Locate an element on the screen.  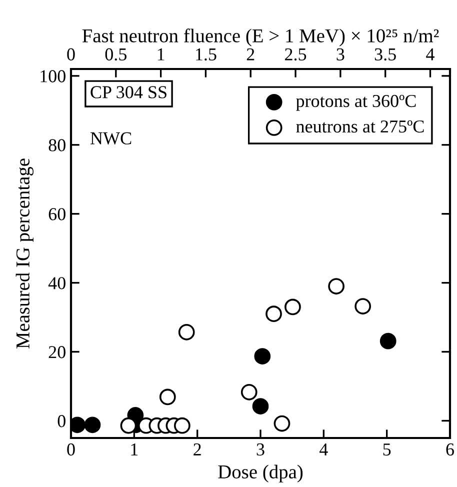
x-tick-label: 6 is located at coordinates (450, 449).